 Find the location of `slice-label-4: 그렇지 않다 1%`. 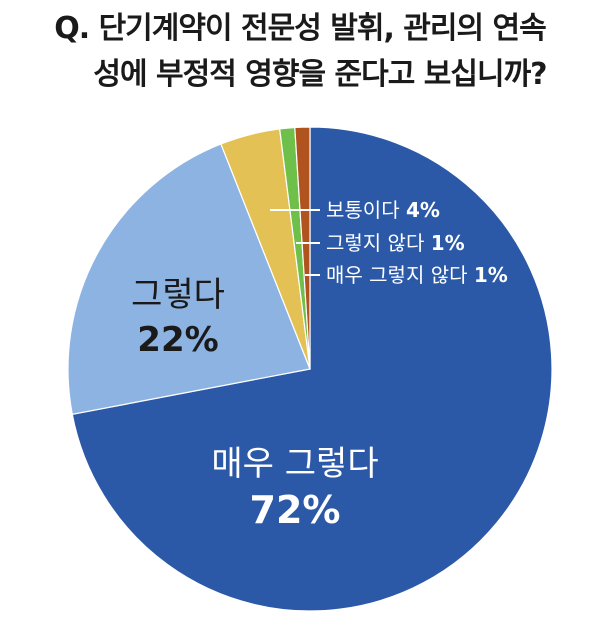

slice-label-4: 그렇지 않다 1% is located at coordinates (395, 243).